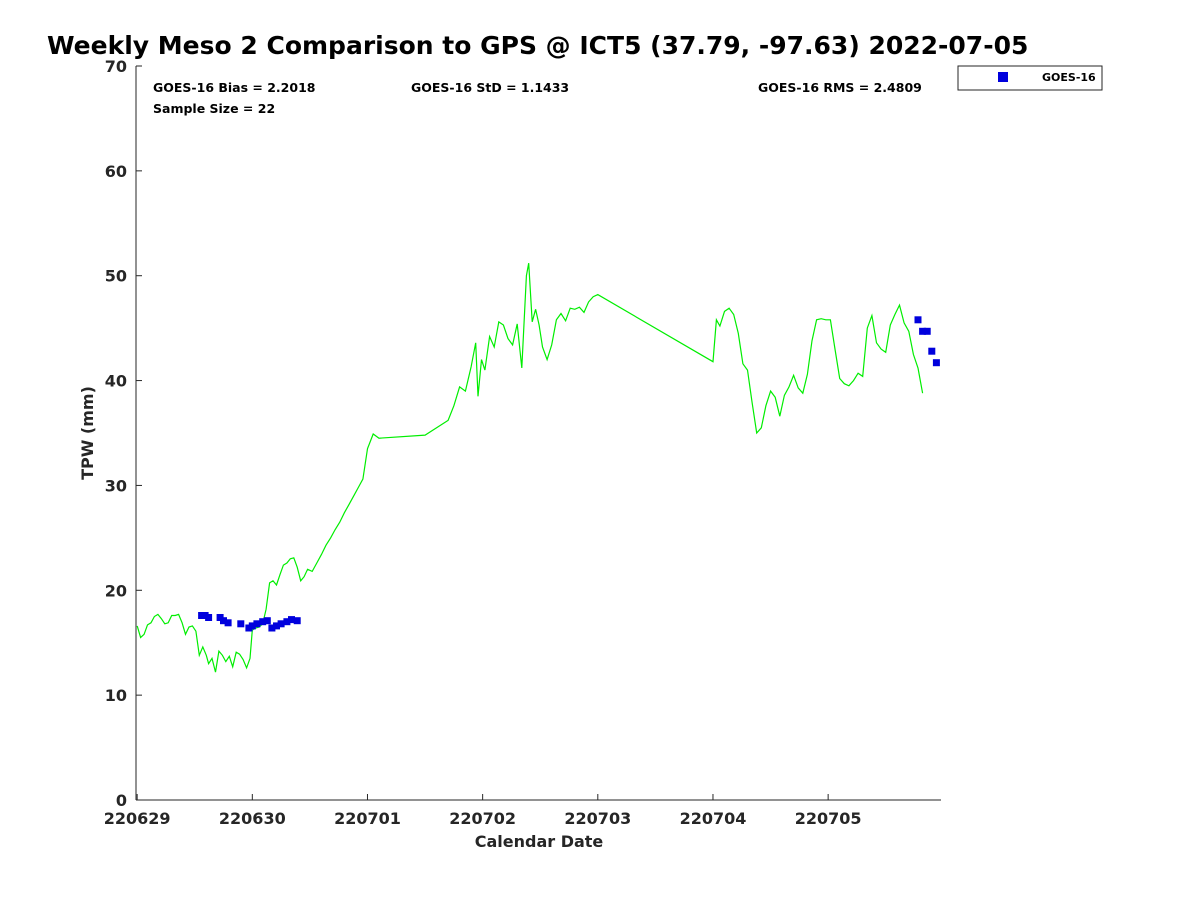 The image size is (1200, 900). What do you see at coordinates (116, 171) in the screenshot?
I see `y-tick-label: 60` at bounding box center [116, 171].